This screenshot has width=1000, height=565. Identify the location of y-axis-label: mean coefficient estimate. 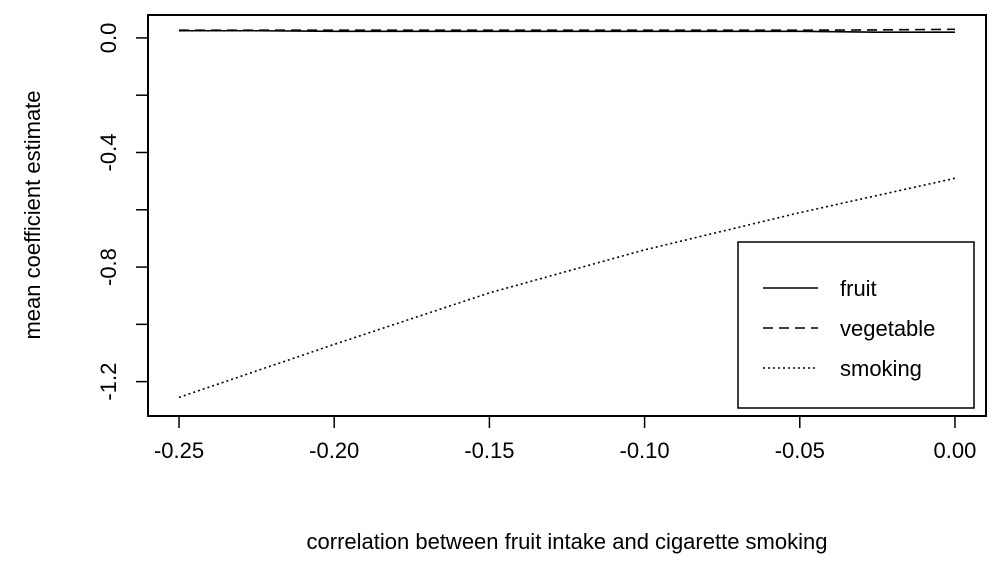
(32, 214).